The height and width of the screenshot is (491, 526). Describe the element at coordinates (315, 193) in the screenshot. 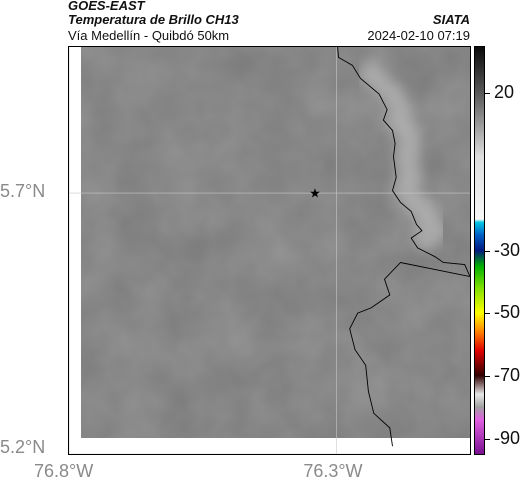

I see `location-marker: ★` at that location.